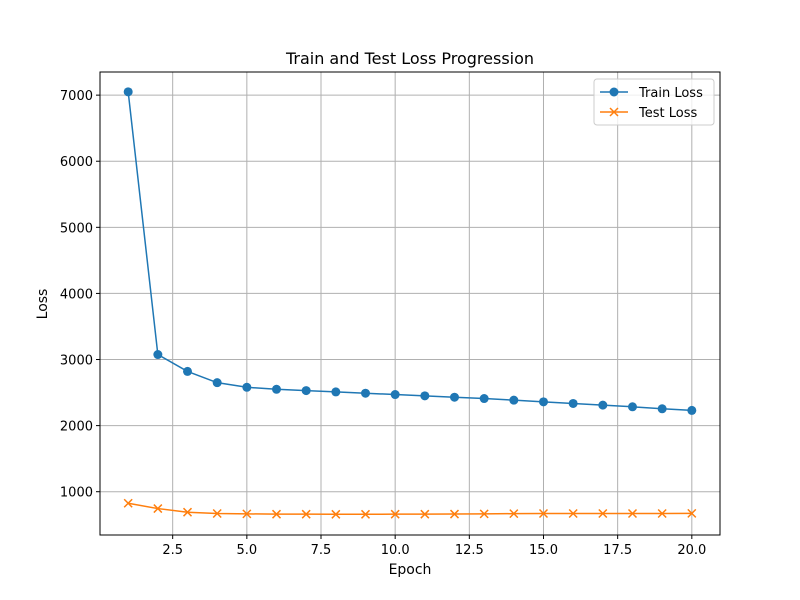 Image resolution: width=800 pixels, height=600 pixels. Describe the element at coordinates (43, 304) in the screenshot. I see `y-axis-label: Loss` at that location.